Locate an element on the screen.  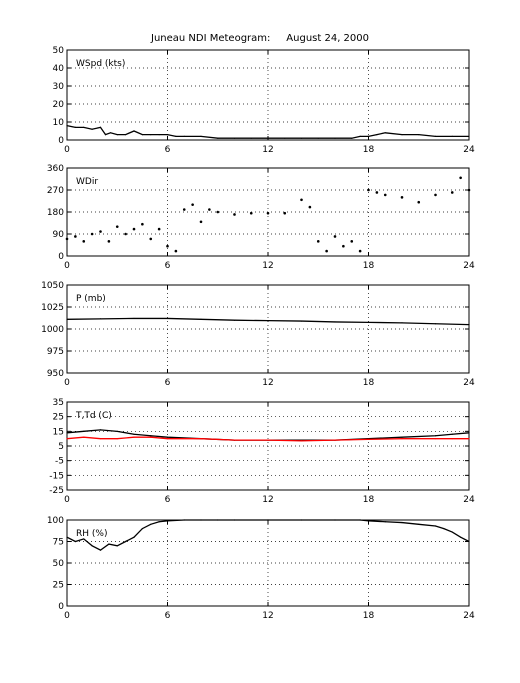
y-tick-label: 20 is located at coordinates (59, 105).